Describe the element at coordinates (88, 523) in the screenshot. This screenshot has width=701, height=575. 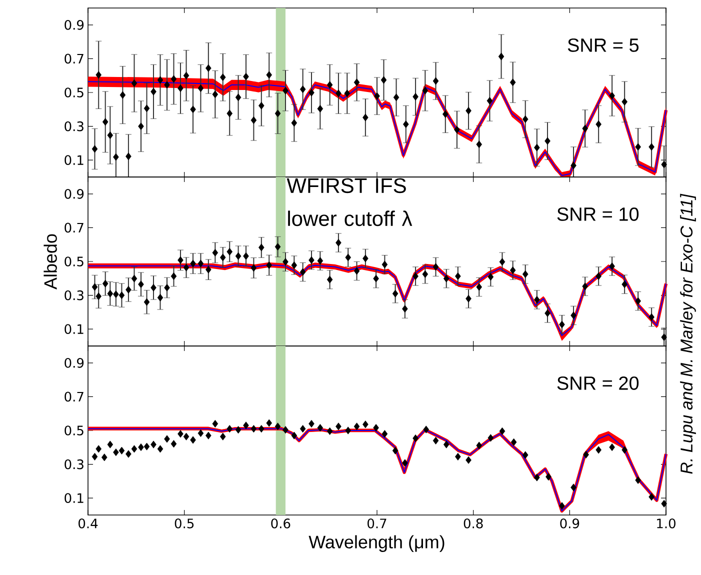
I see `x-tick-label: 0.4` at that location.